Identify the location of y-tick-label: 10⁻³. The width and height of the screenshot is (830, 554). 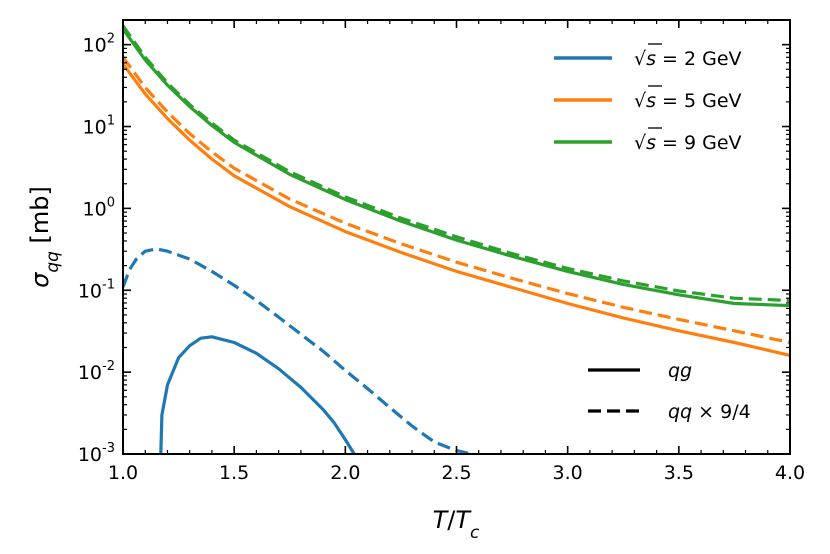
(96, 453).